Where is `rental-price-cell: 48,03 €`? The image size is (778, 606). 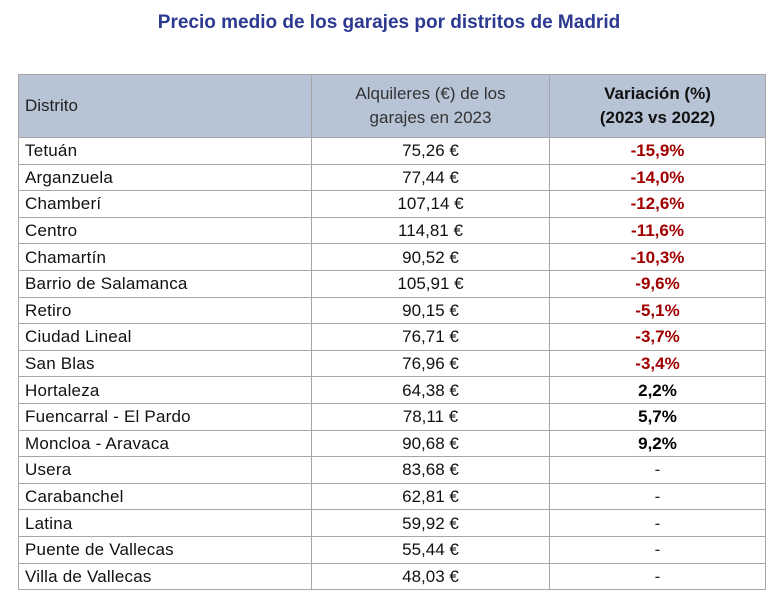 rental-price-cell: 48,03 € is located at coordinates (430, 576).